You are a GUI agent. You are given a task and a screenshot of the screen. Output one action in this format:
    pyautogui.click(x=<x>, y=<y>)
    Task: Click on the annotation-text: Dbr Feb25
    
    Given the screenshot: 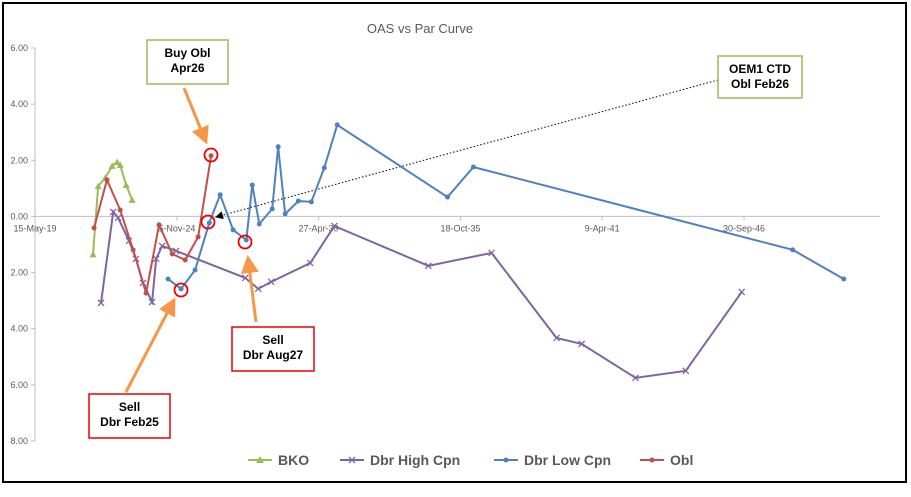 What is the action you would take?
    pyautogui.click(x=129, y=422)
    